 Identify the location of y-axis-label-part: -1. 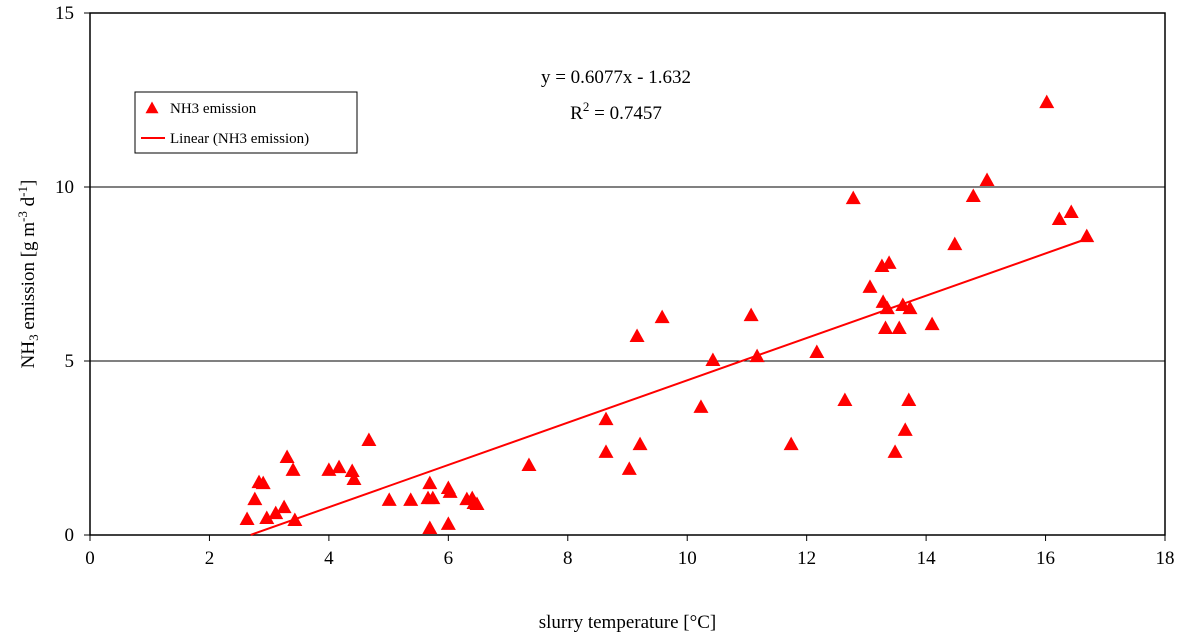
(22, 191).